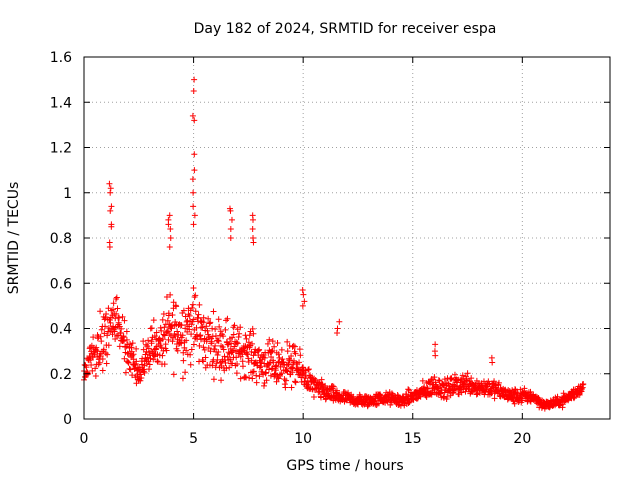  What do you see at coordinates (67, 194) in the screenshot?
I see `y-tick-label: 1` at bounding box center [67, 194].